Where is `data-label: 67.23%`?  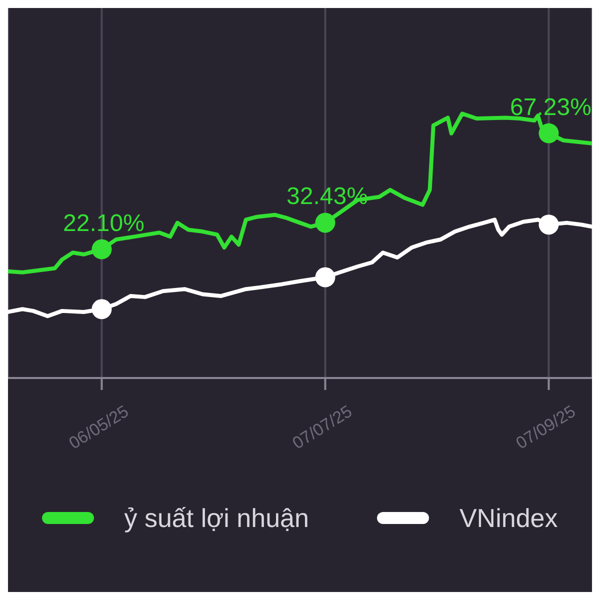 data-label: 67.23% is located at coordinates (551, 107).